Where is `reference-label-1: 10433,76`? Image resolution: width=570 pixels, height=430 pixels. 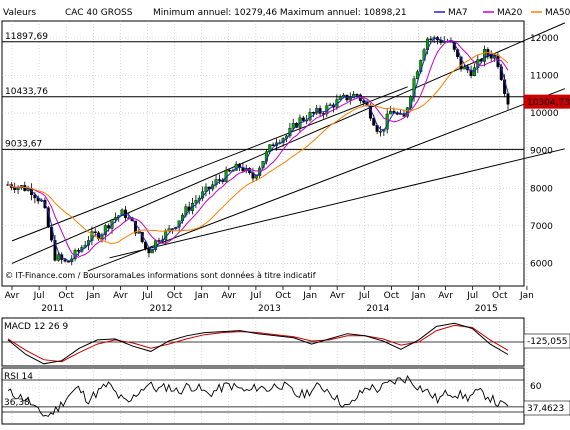
reference-label-1: 10433,76 is located at coordinates (26, 92).